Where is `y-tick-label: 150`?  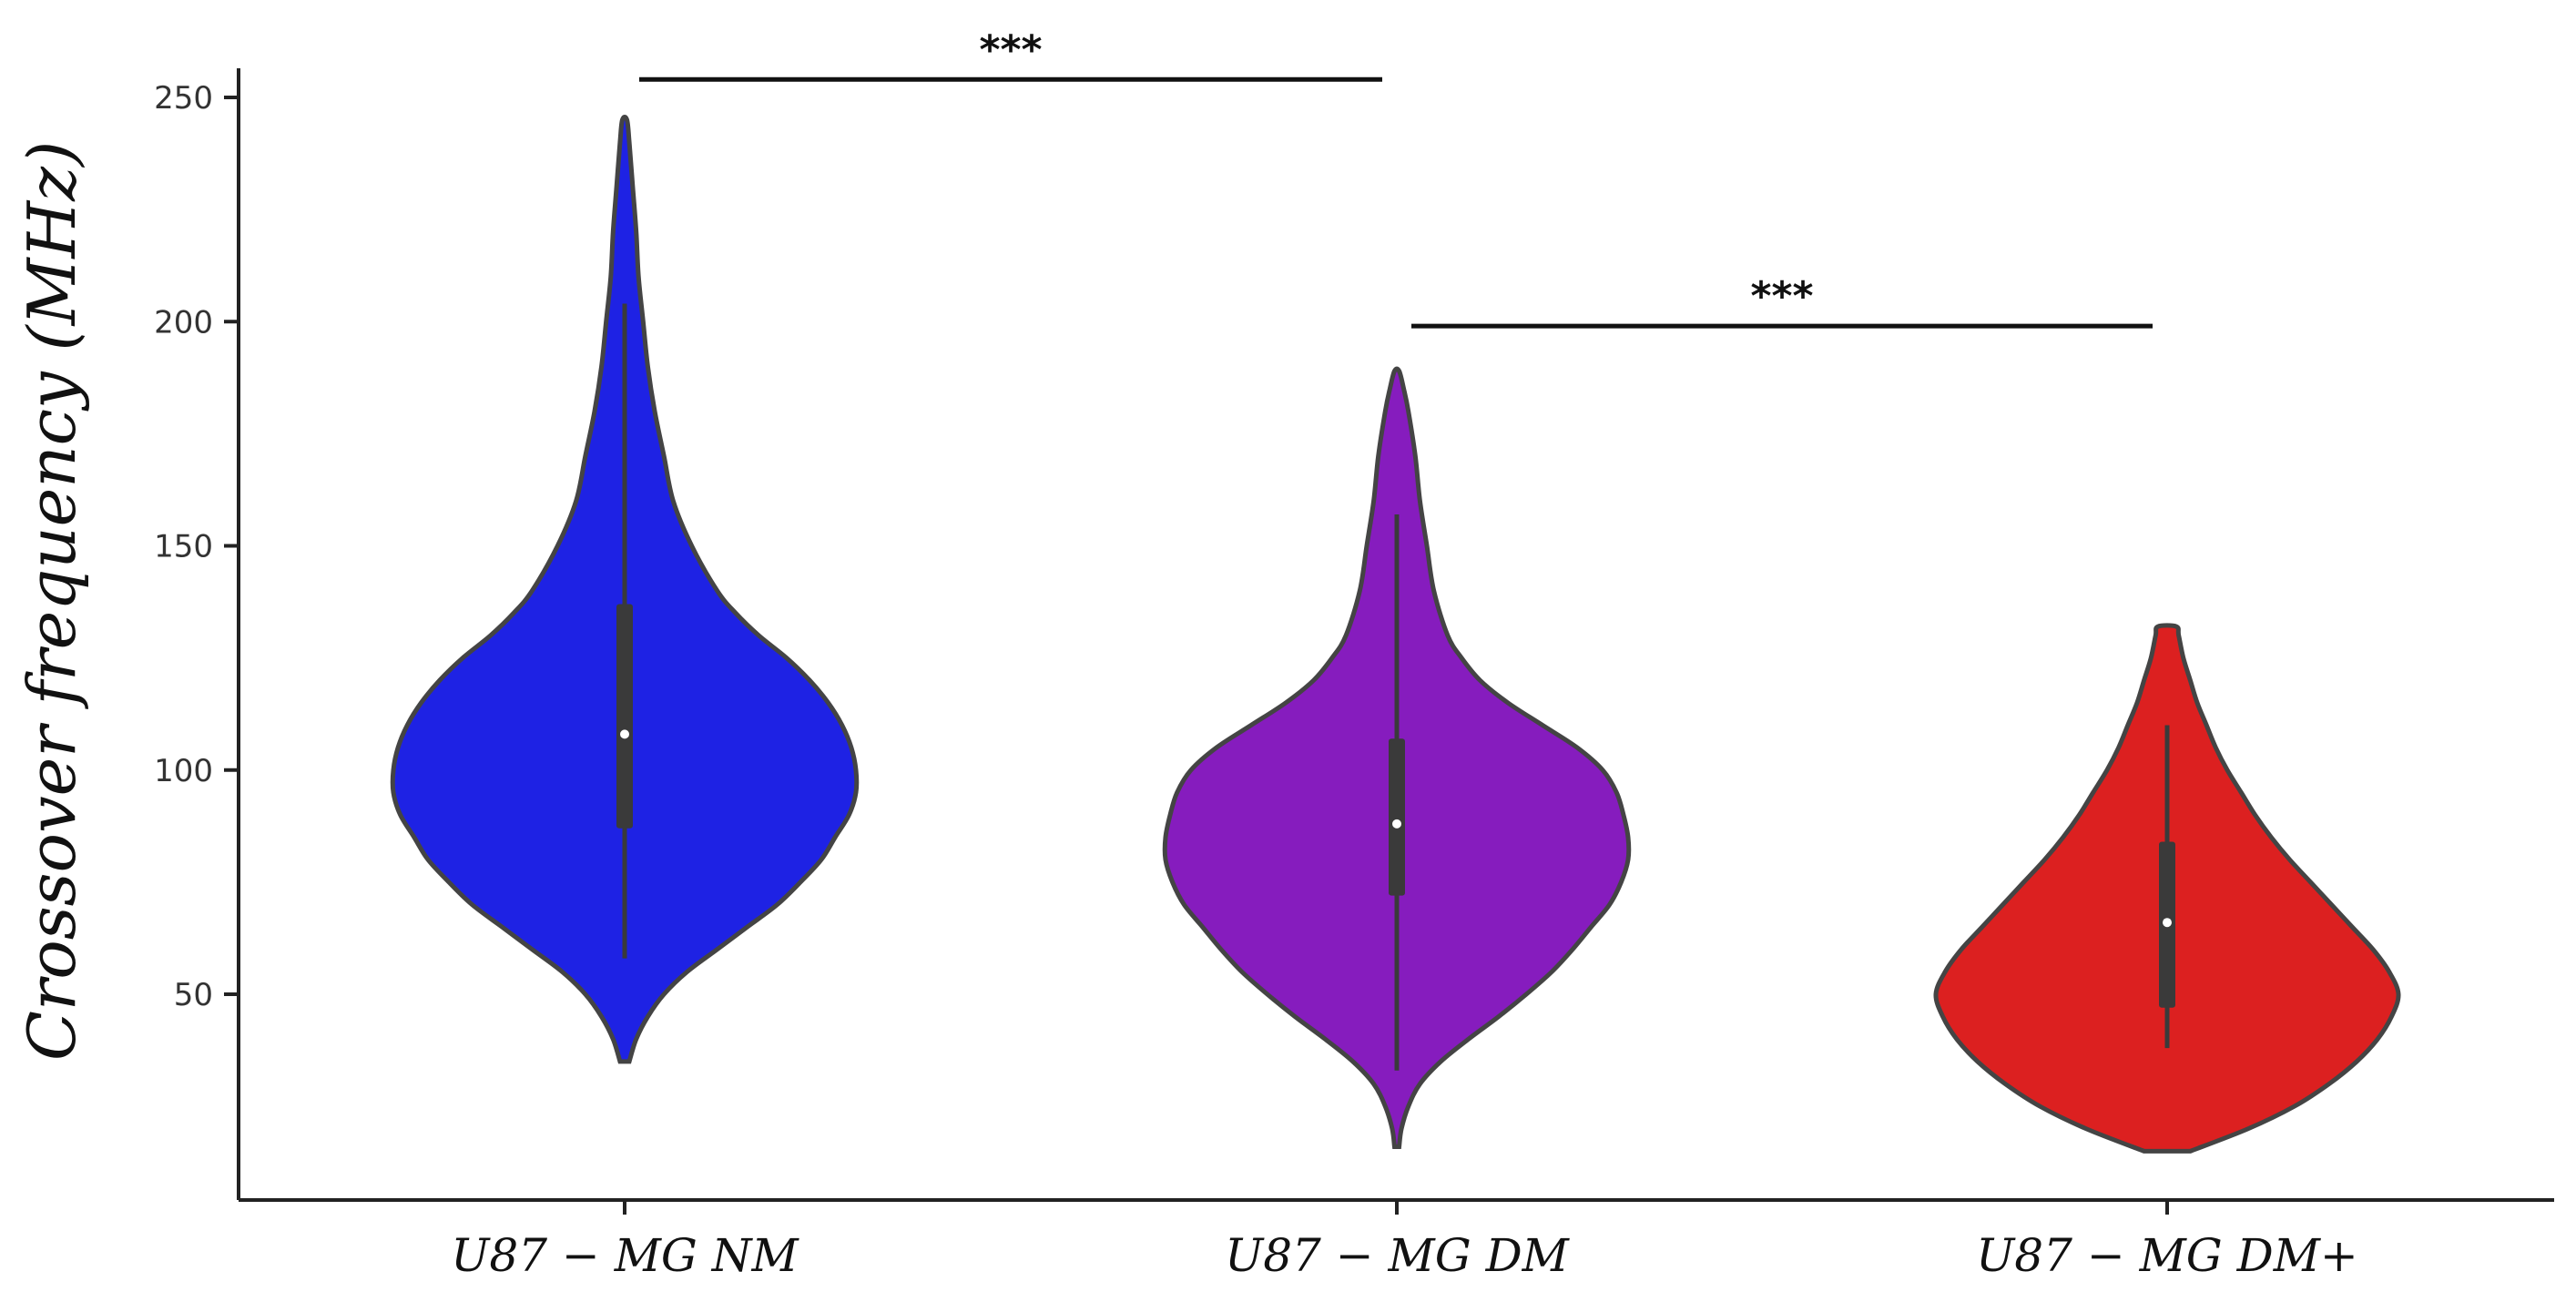 y-tick-label: 150 is located at coordinates (183, 547).